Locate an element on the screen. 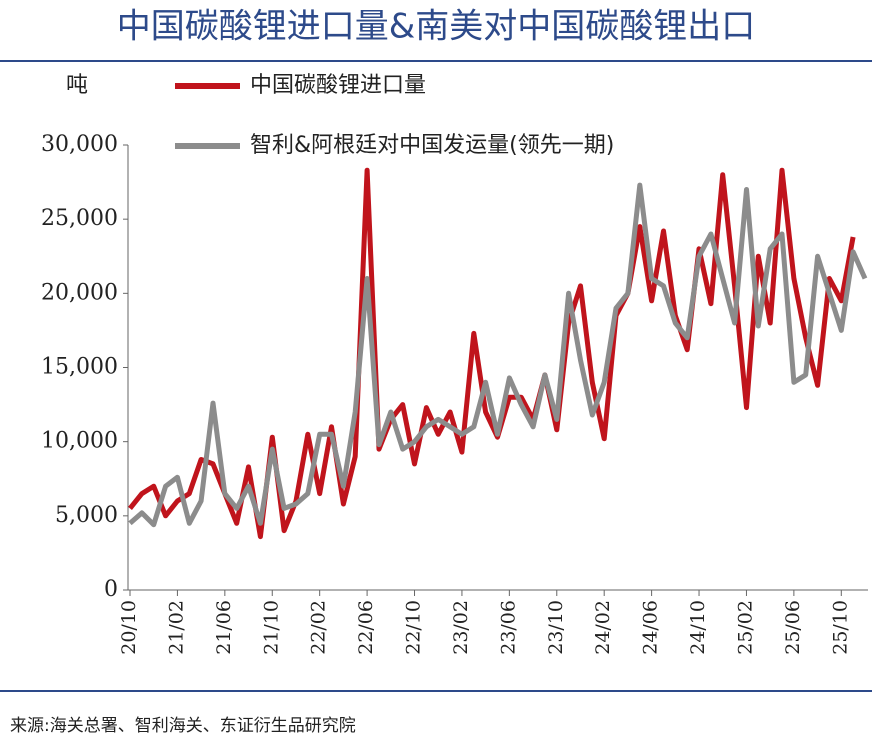  y-tick-label: 5,000 is located at coordinates (86, 515).